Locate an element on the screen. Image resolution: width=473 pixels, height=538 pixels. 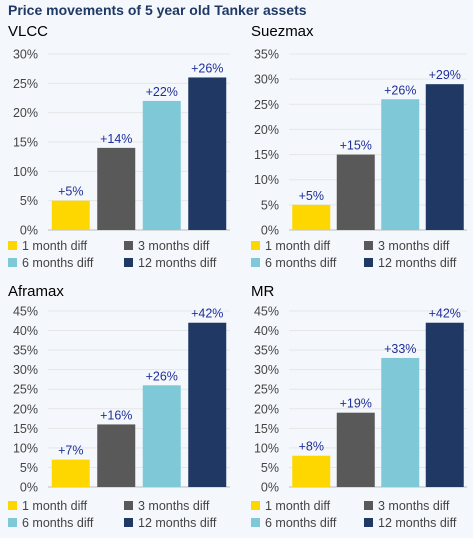
data-label: +14% is located at coordinates (116, 139).